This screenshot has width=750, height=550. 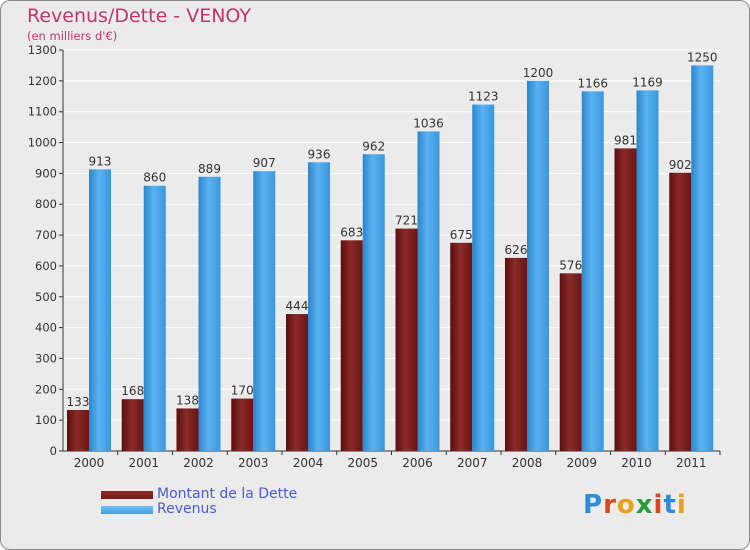 What do you see at coordinates (351, 232) in the screenshot?
I see `data-label-debt: 683` at bounding box center [351, 232].